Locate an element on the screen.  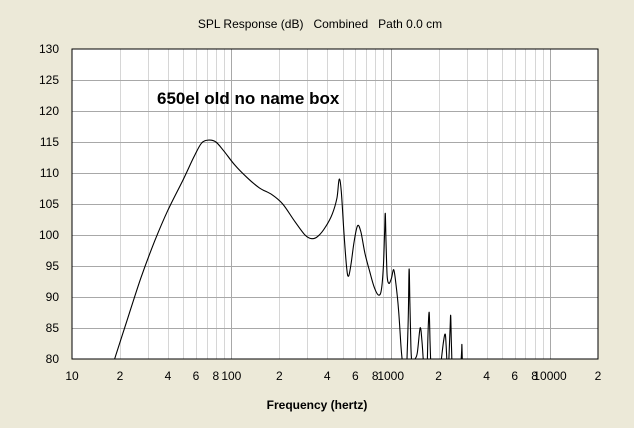
y-tick-label: 130 is located at coordinates (49, 49).